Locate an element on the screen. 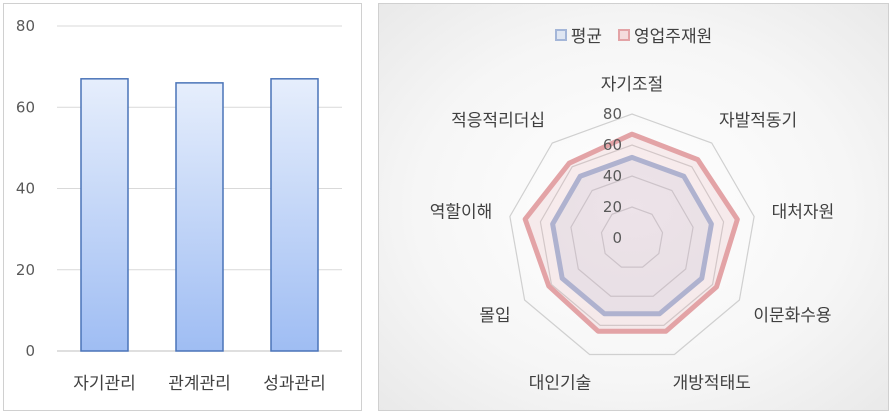  radar-legend: 평균 영업주재원 is located at coordinates (633, 34).